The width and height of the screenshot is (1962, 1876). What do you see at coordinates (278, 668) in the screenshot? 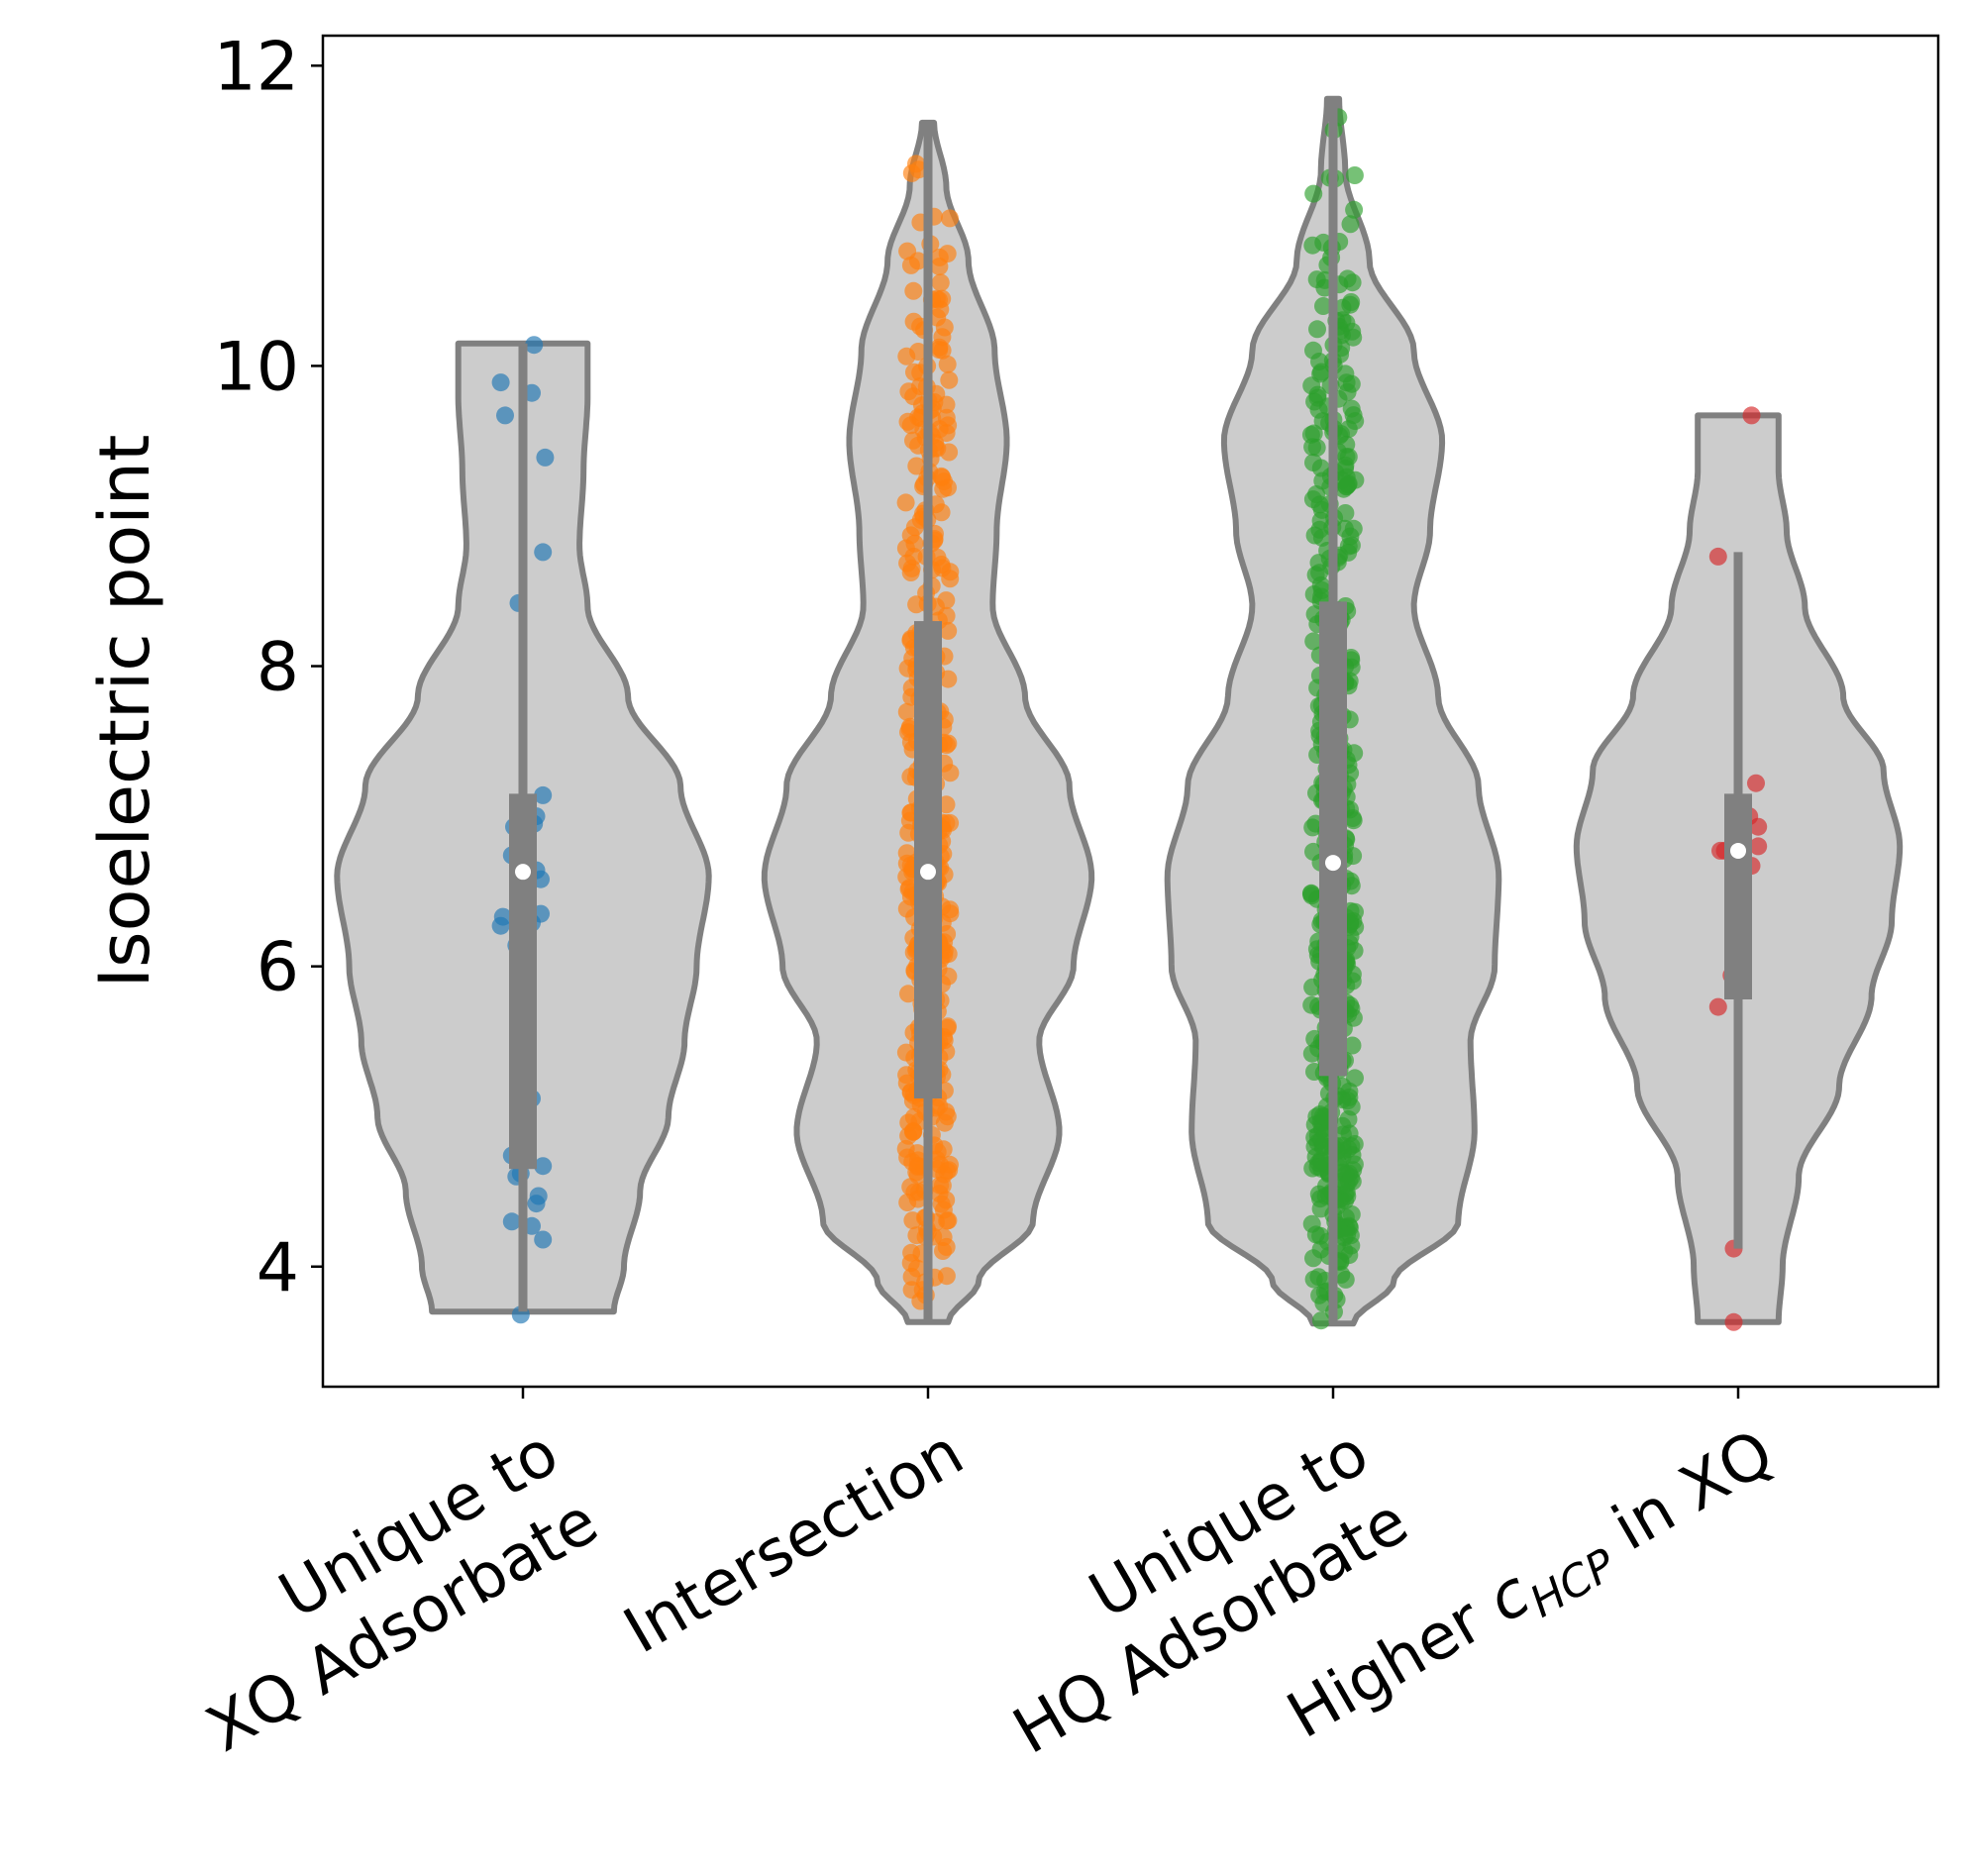
I see `y-tick-label: 8` at bounding box center [278, 668].